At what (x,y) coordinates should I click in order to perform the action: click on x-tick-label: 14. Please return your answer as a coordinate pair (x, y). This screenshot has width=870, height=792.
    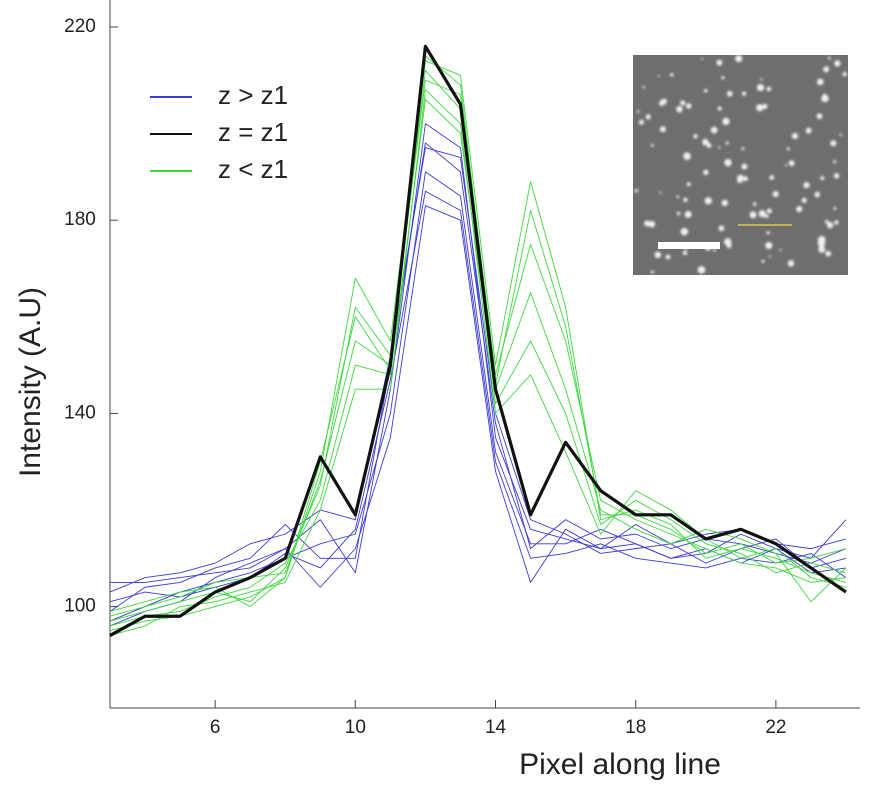
    Looking at the image, I should click on (496, 727).